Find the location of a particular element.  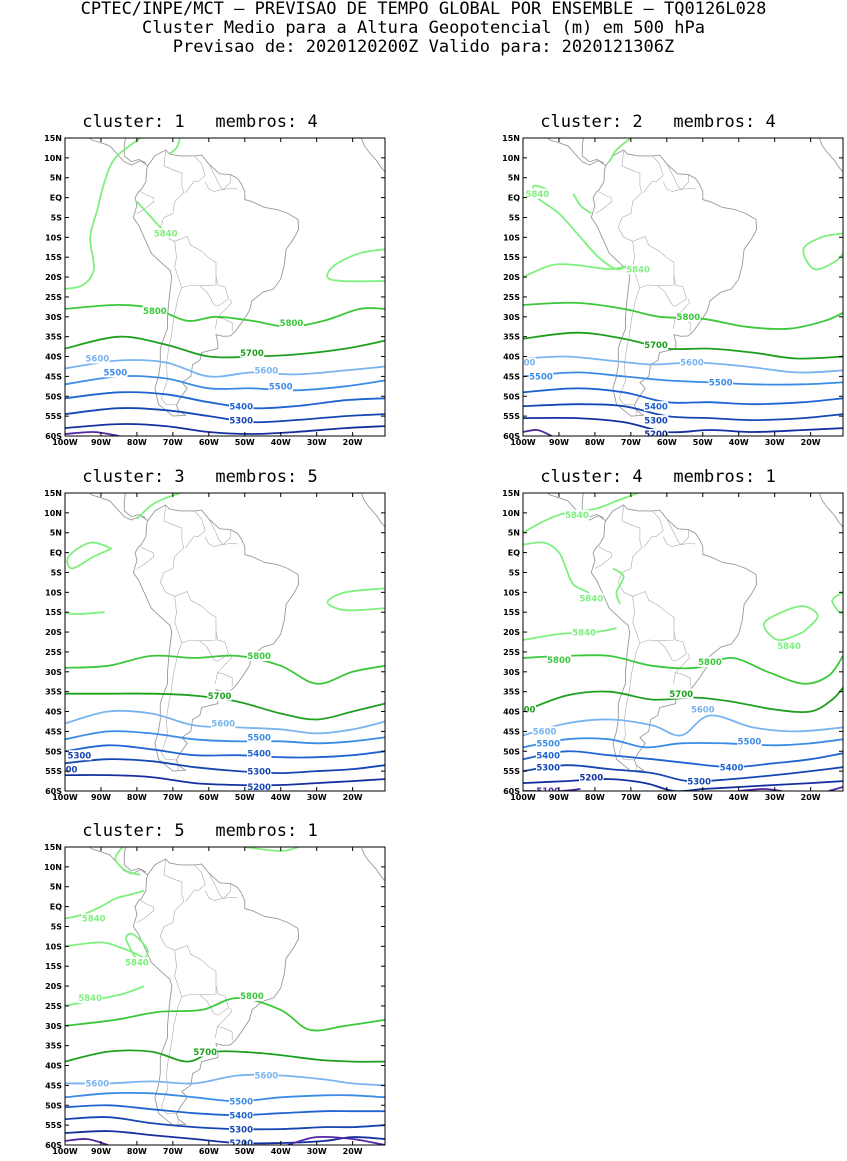

coastline-caribbean is located at coordinates (126, 500).